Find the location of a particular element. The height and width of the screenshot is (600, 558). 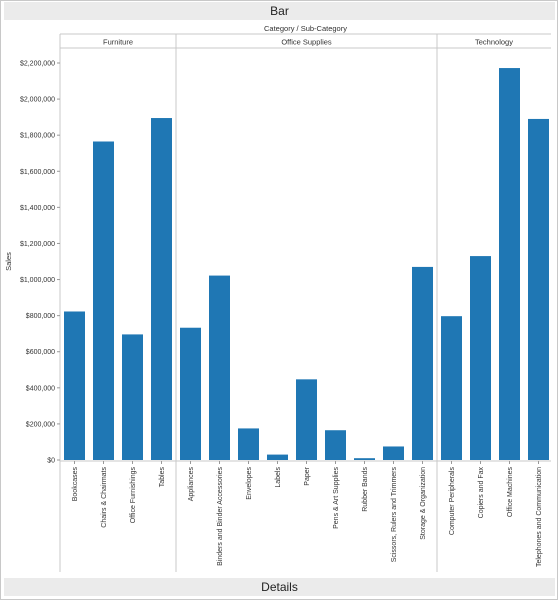

x-tick-label: Binders and Binder Accessories is located at coordinates (220, 516).